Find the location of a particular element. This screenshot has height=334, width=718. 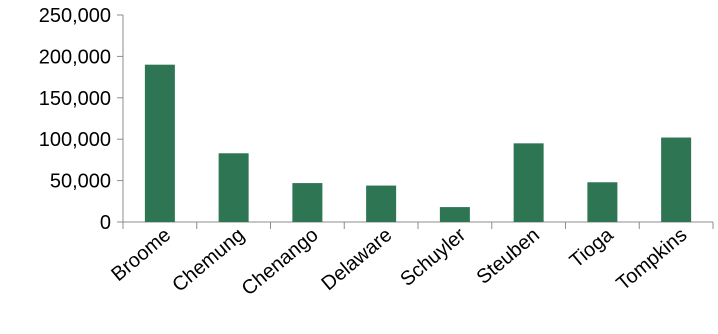

category-label: Broome is located at coordinates (141, 255).